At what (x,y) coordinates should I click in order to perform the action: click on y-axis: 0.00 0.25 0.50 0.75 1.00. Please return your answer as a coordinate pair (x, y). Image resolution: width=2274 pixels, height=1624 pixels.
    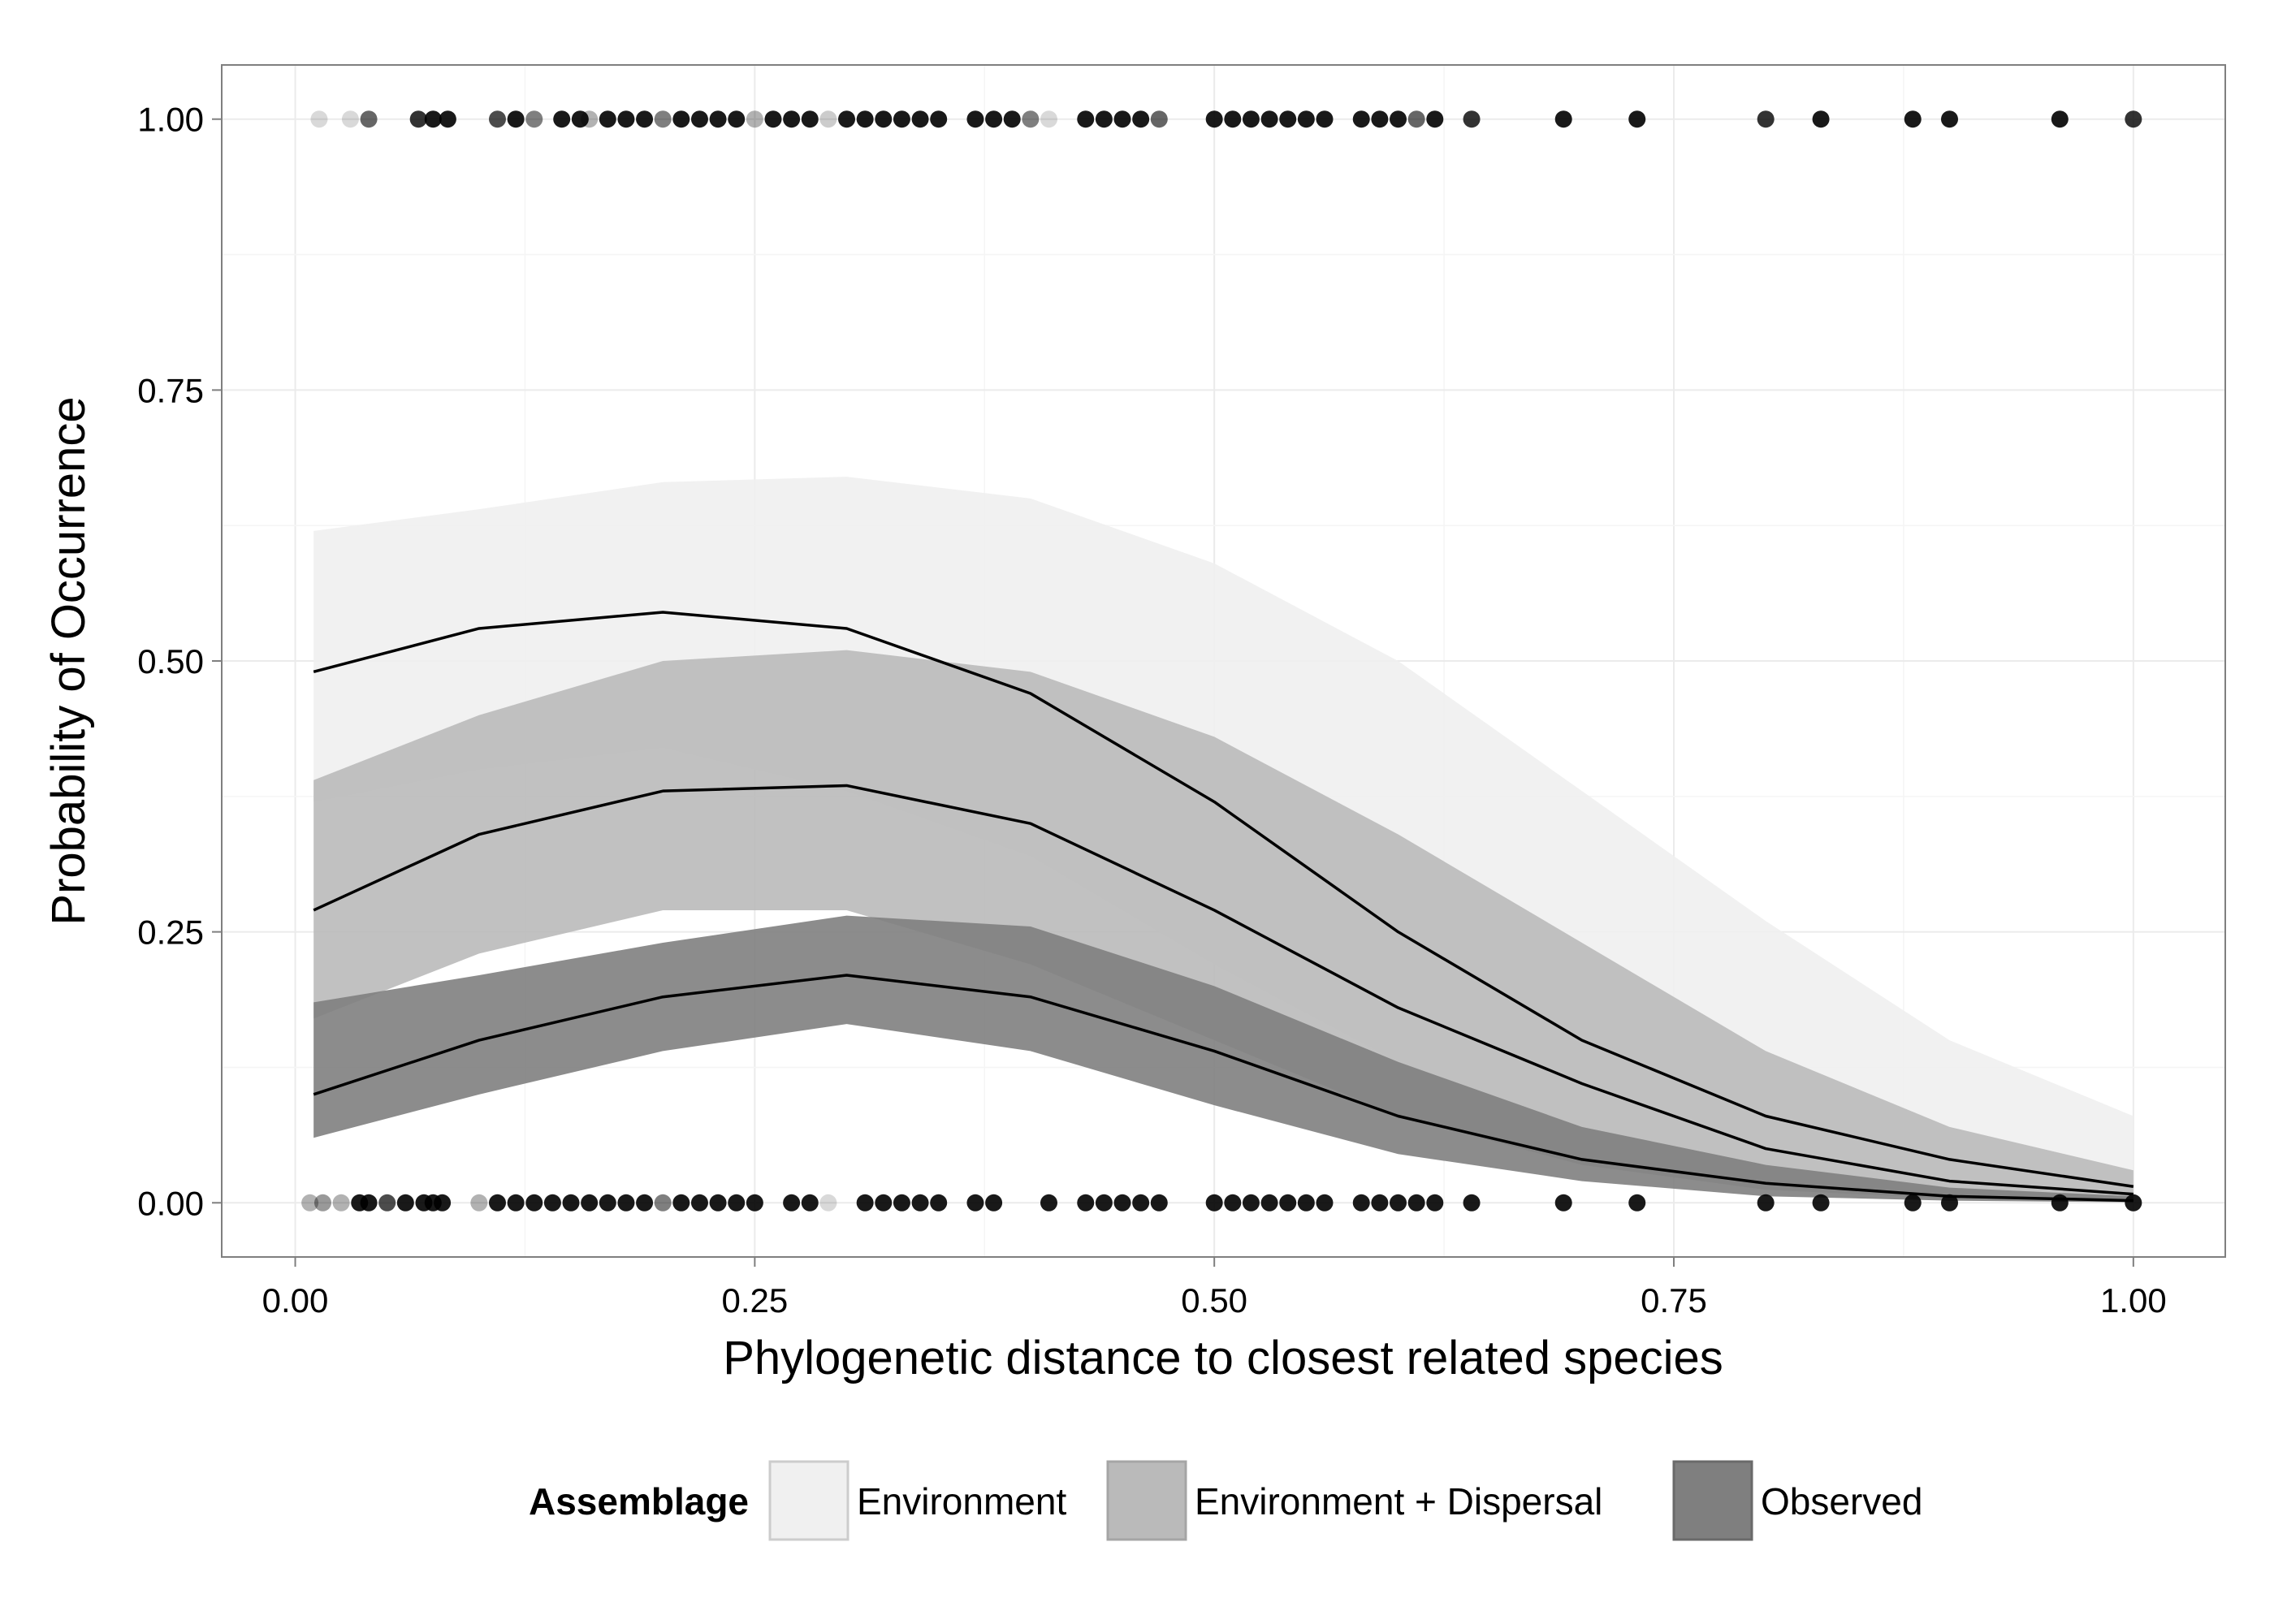
    Looking at the image, I should click on (180, 662).